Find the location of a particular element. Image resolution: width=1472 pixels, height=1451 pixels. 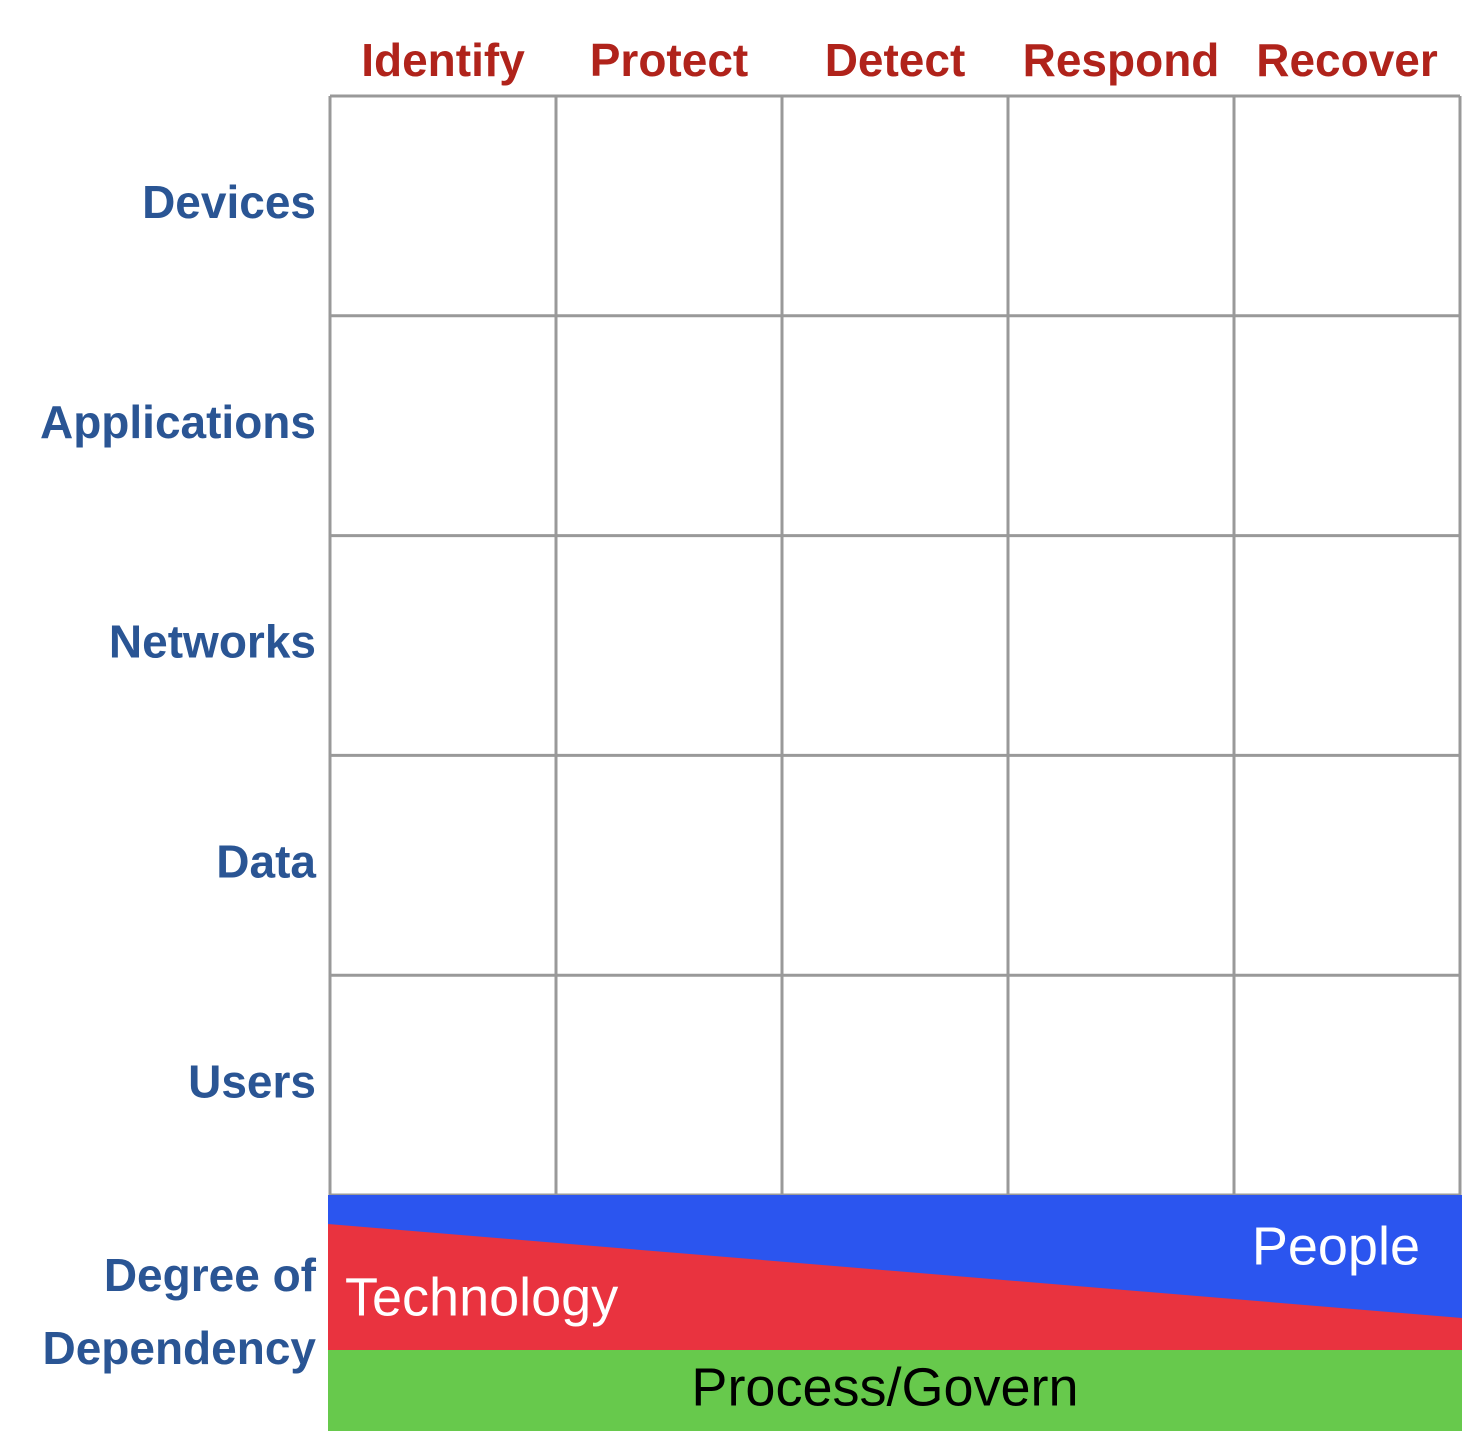

row-header: Devices is located at coordinates (229, 202).